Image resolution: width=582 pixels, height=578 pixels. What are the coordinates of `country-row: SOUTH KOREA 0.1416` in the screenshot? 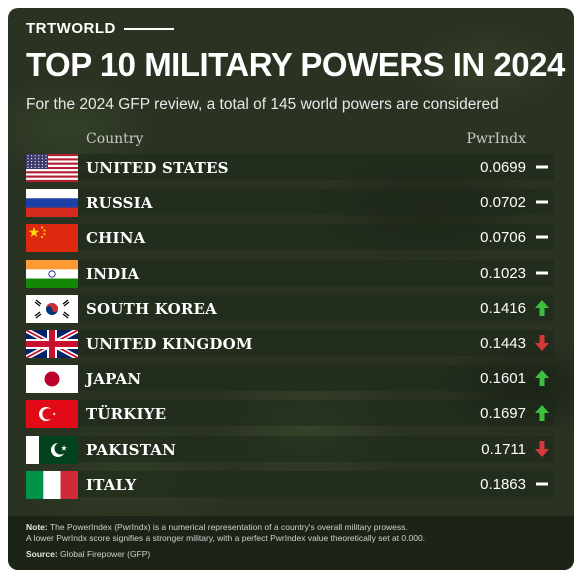 It's located at (290, 308).